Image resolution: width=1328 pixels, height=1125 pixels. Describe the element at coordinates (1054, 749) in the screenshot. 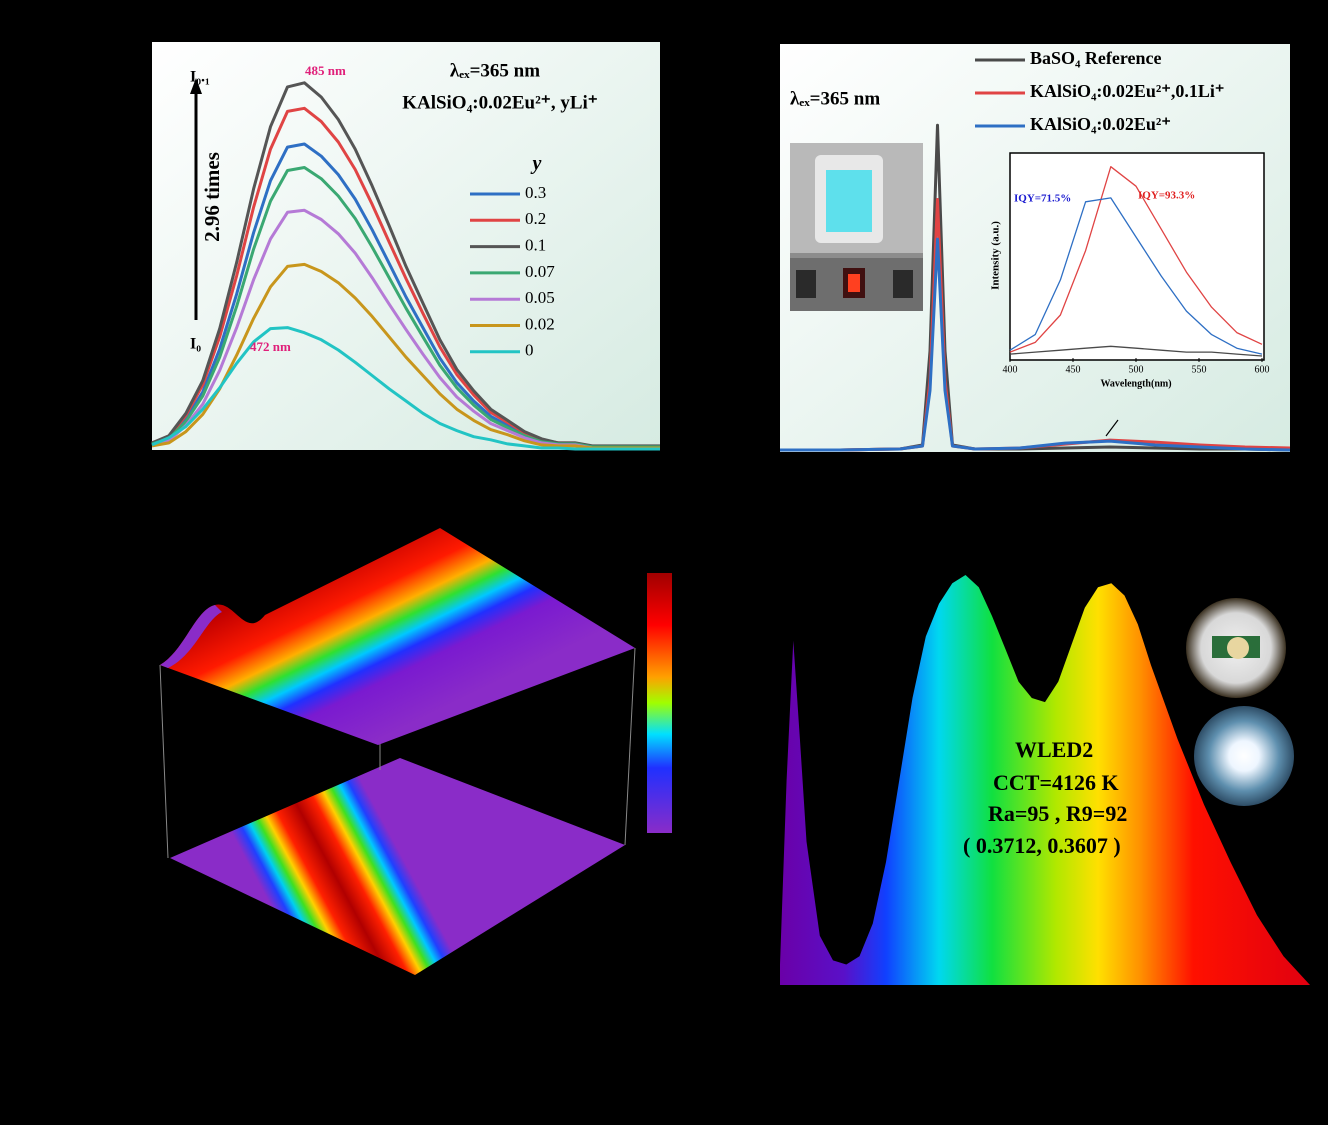

I see `annotation: WLED2` at that location.